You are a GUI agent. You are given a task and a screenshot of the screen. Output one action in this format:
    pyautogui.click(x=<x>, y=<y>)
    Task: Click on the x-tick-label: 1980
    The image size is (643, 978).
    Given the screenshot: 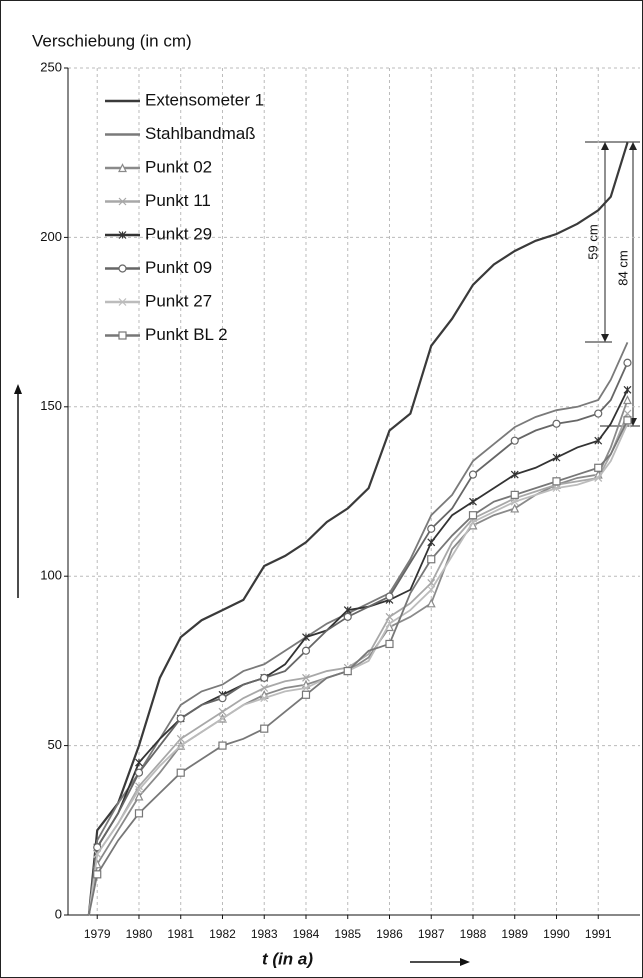 What is the action you would take?
    pyautogui.click(x=139, y=934)
    